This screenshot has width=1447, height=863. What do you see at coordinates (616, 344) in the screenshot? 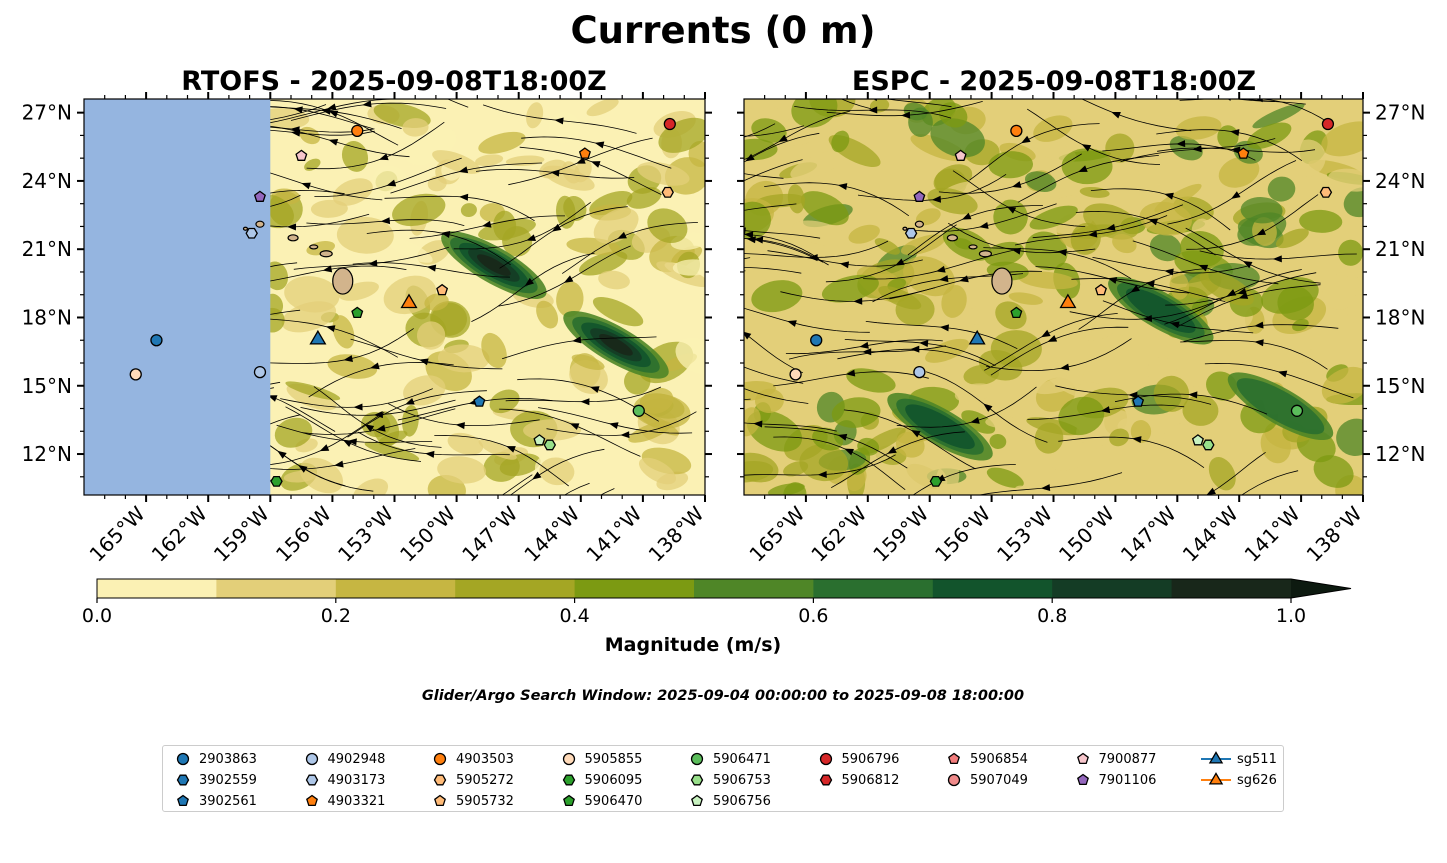
I see `rtofs-current-core` at bounding box center [616, 344].